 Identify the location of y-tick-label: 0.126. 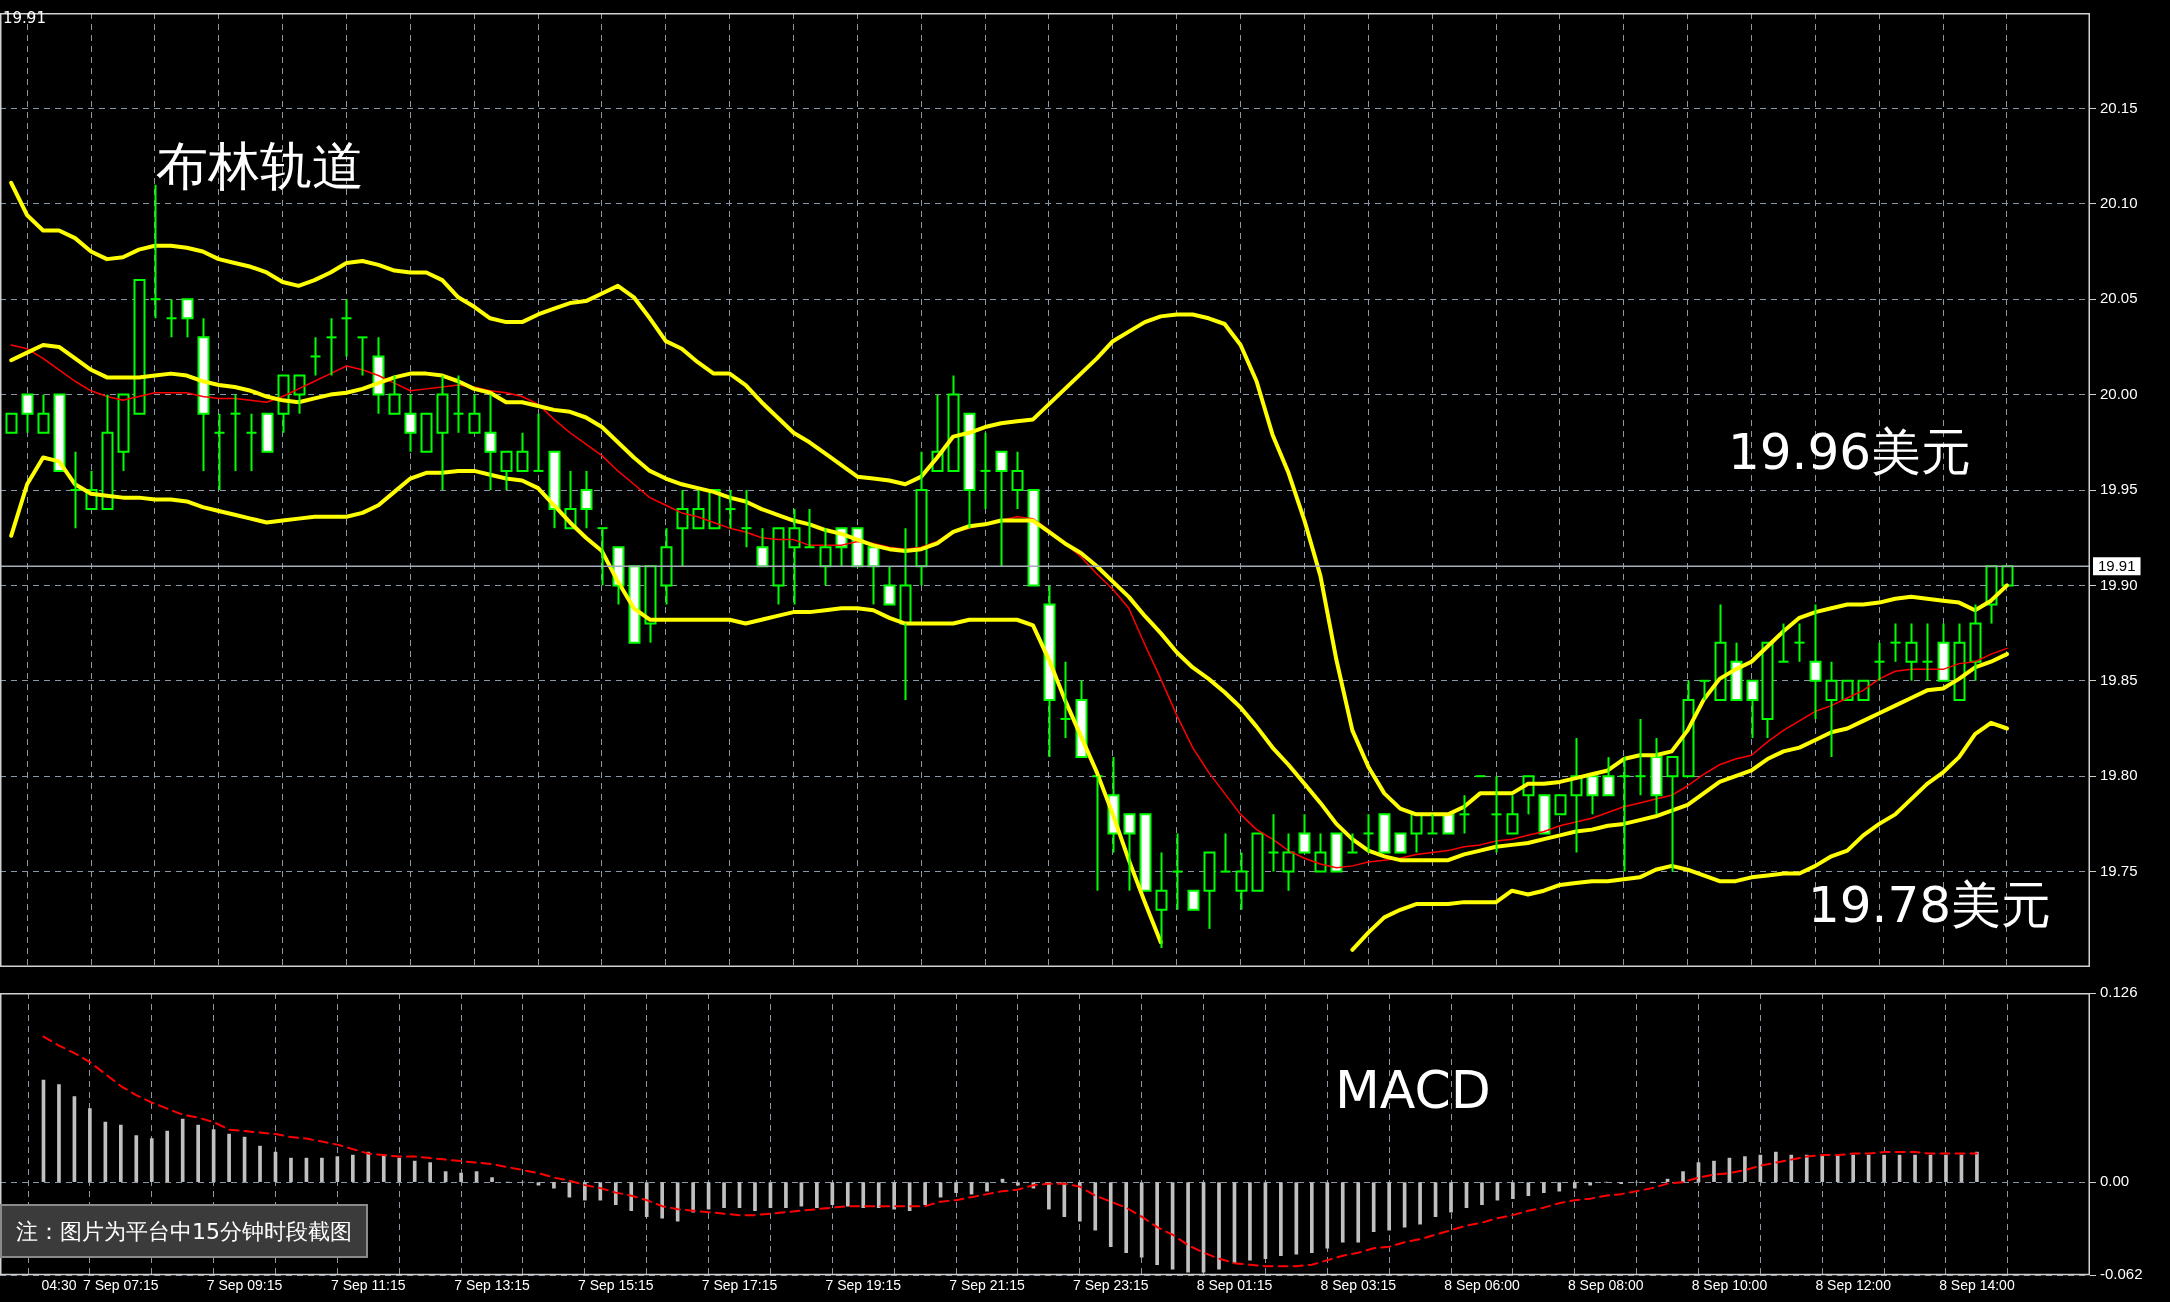
(2119, 992).